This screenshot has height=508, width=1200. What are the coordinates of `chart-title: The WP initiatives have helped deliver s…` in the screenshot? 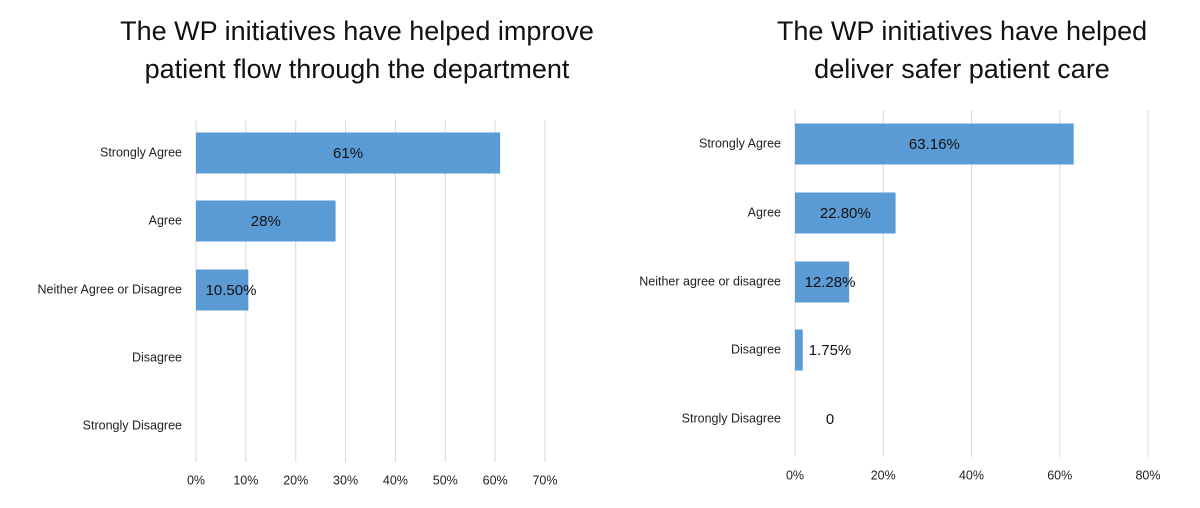 It's located at (962, 50).